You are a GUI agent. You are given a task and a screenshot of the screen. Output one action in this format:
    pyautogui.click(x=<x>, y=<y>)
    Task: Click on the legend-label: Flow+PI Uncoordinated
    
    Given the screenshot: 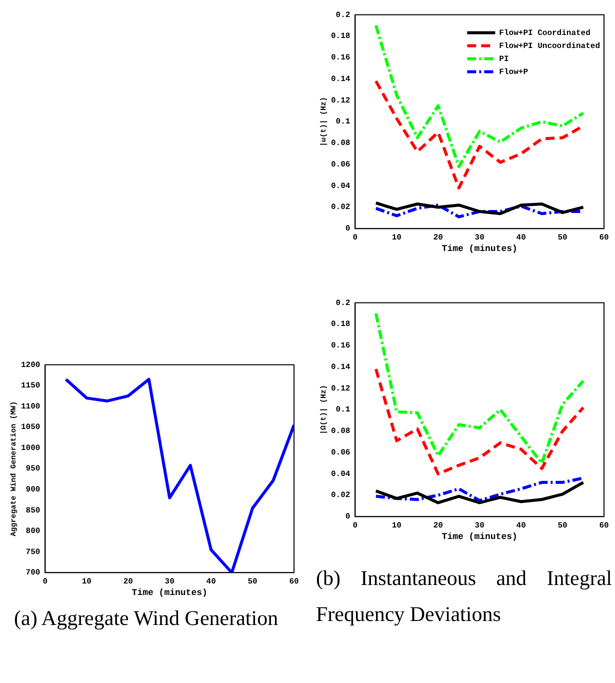 What is the action you would take?
    pyautogui.click(x=549, y=46)
    